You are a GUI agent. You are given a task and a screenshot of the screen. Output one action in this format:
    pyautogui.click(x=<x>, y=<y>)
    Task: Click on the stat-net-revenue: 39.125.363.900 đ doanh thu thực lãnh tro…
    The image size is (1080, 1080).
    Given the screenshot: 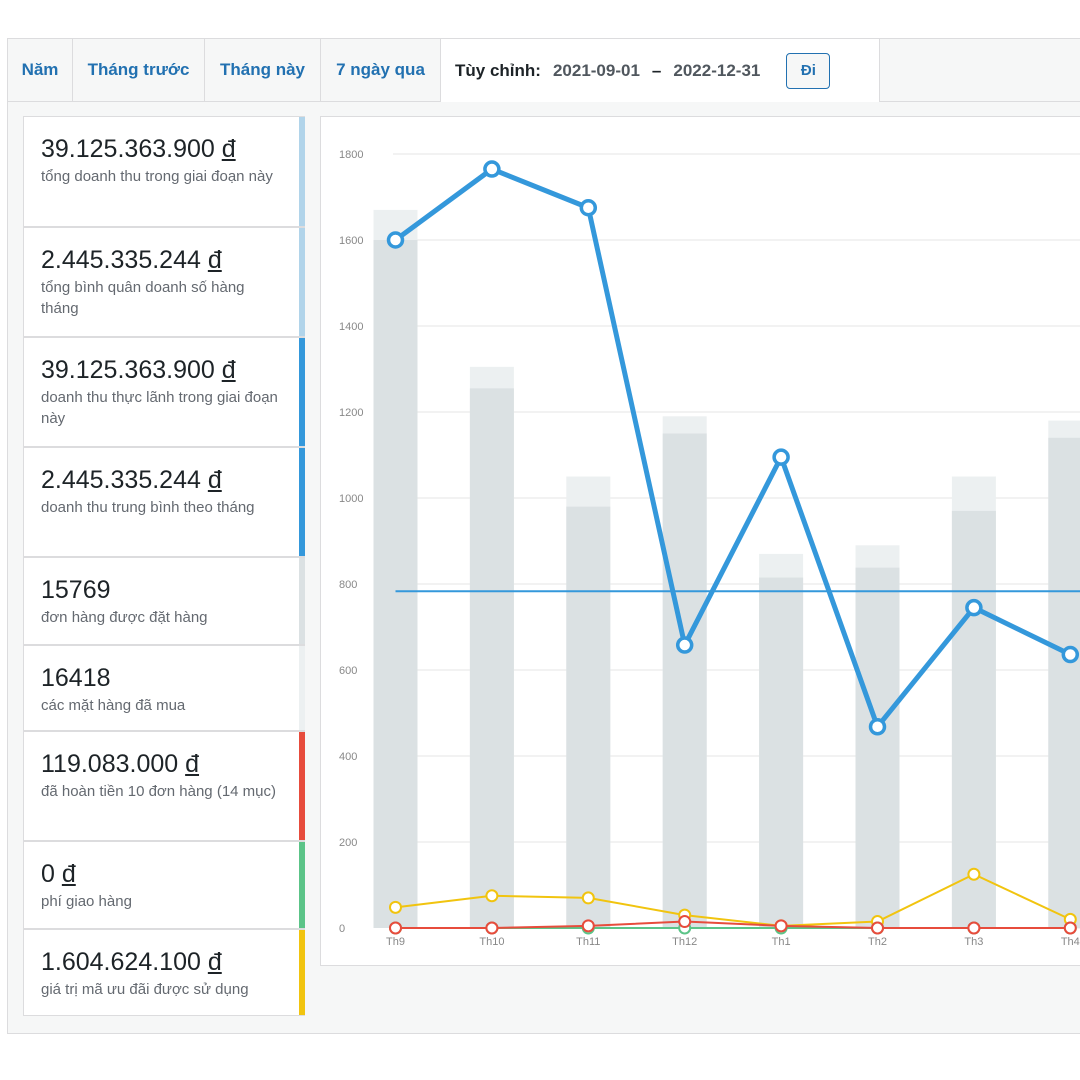 What is the action you would take?
    pyautogui.click(x=164, y=392)
    